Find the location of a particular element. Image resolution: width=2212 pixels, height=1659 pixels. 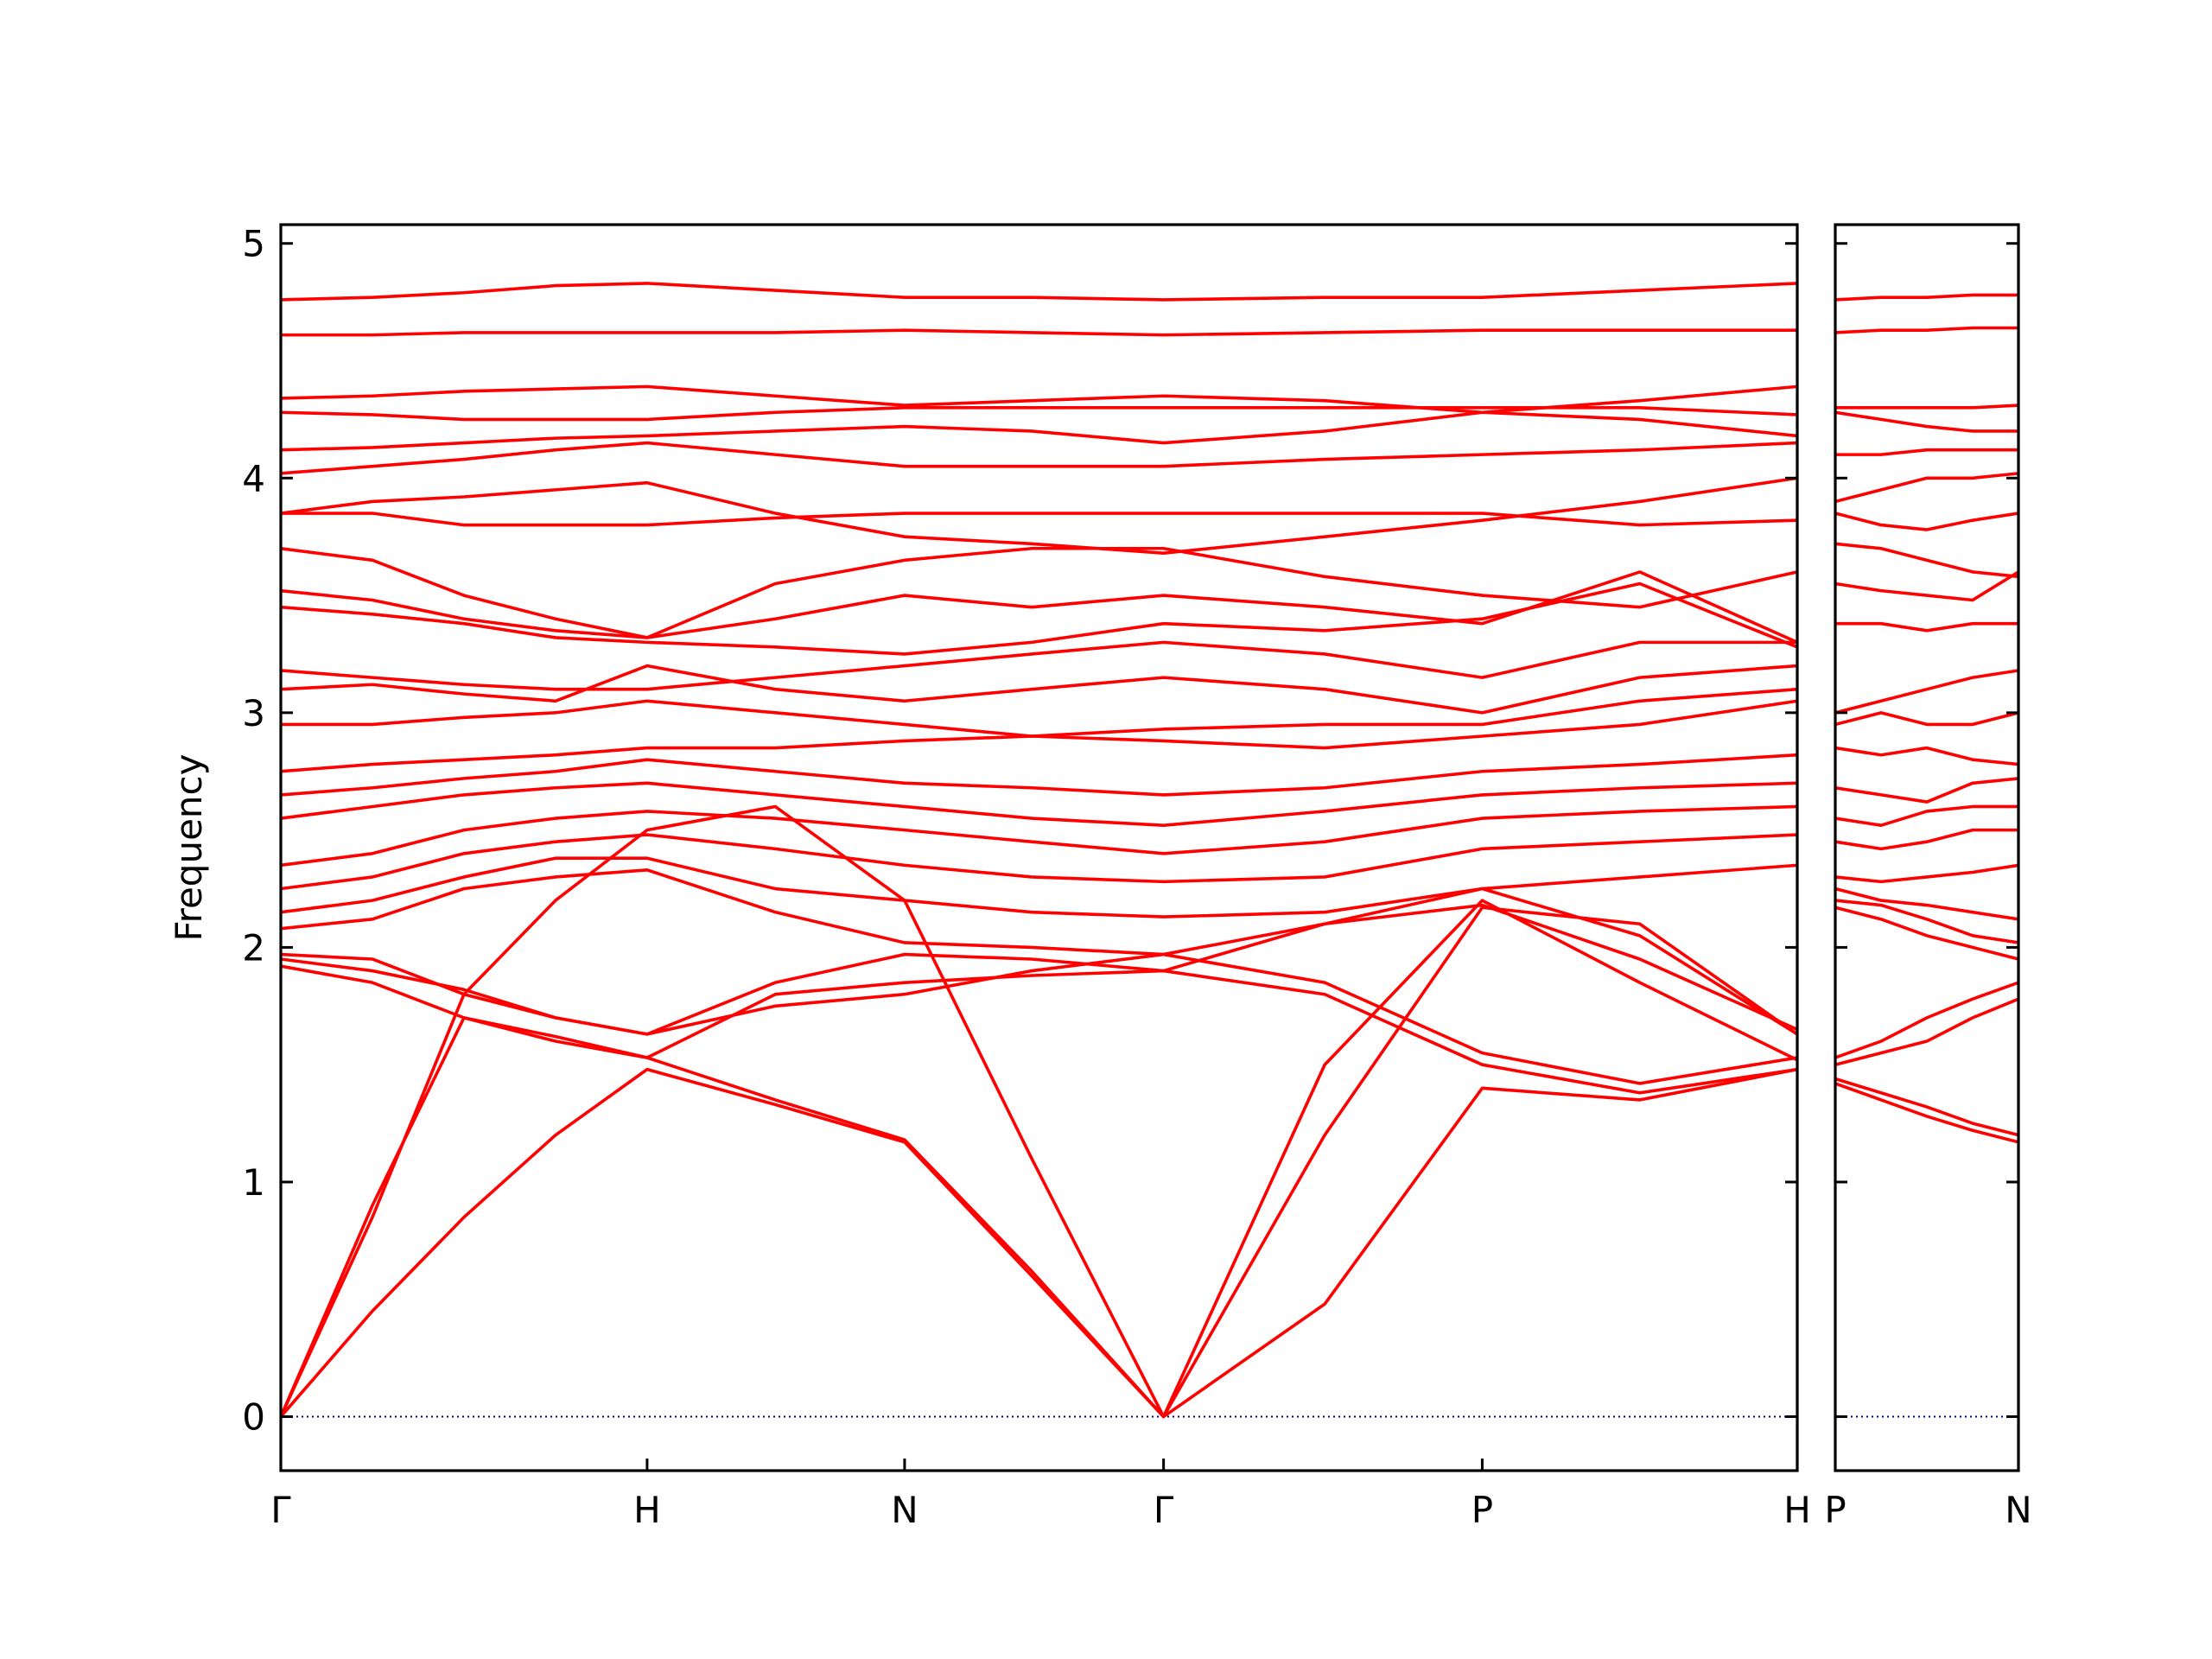

plot-frame is located at coordinates (1927, 847).